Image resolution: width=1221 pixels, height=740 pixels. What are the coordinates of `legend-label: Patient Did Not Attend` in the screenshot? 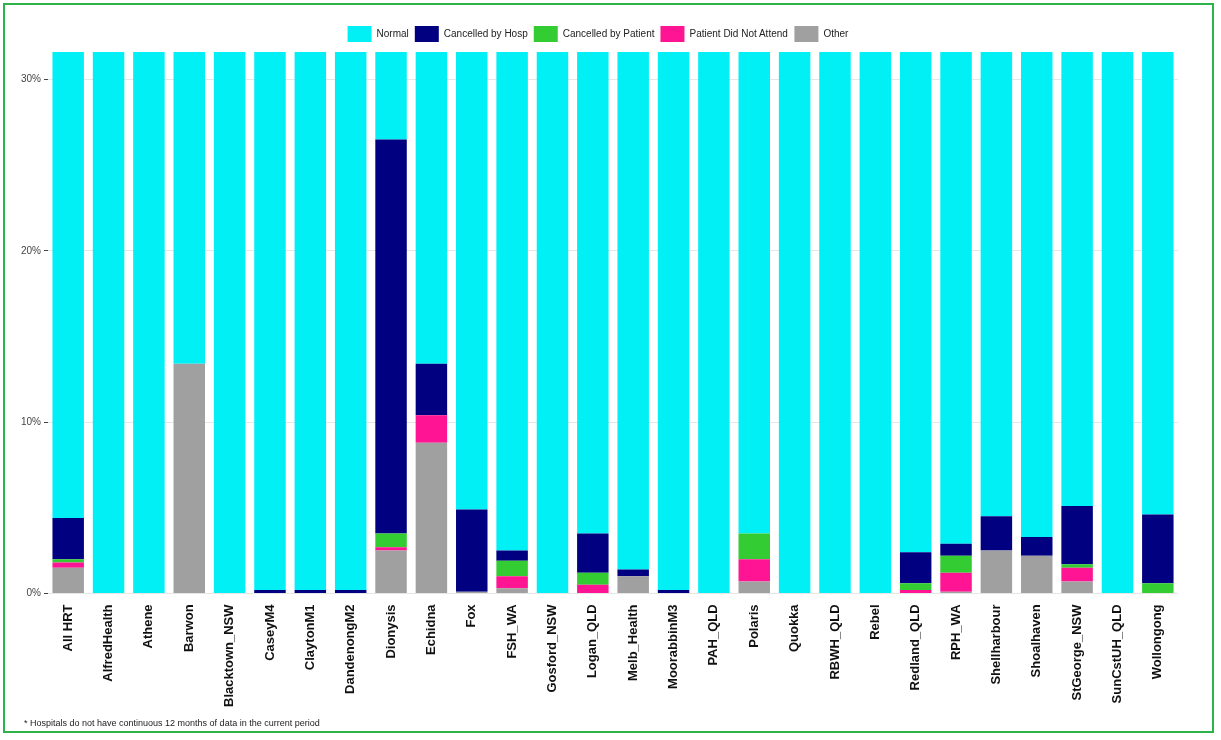 It's located at (738, 33).